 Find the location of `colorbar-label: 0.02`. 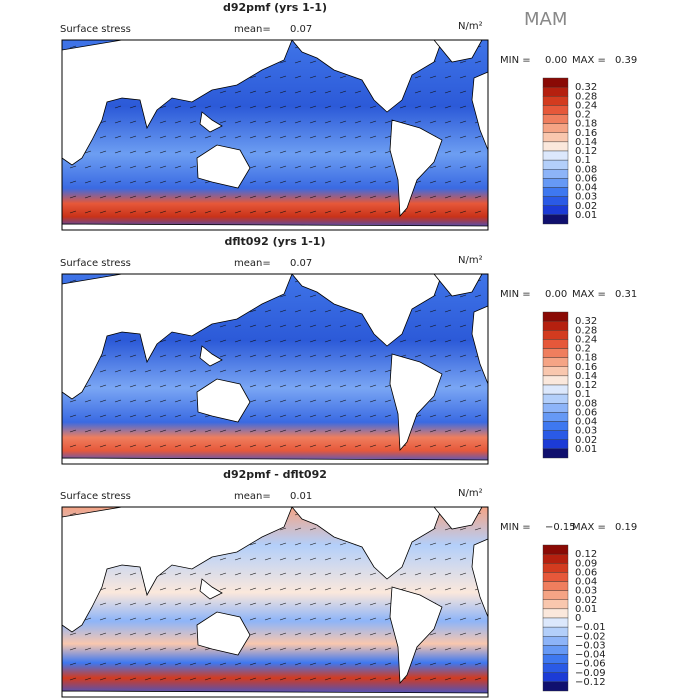

colorbar-label: 0.02 is located at coordinates (586, 206).